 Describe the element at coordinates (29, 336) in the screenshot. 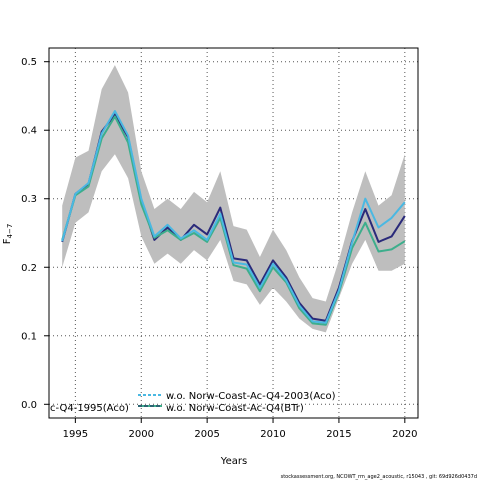

I see `y-tick-label: 0.1` at that location.